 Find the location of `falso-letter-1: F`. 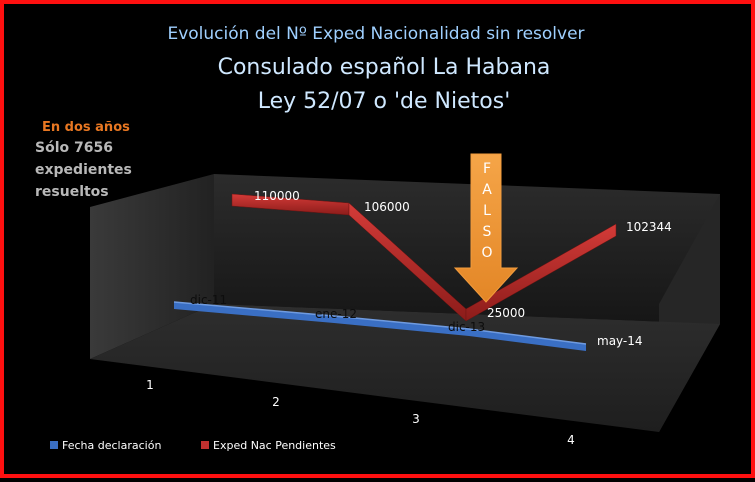

falso-letter-1: F is located at coordinates (487, 169).